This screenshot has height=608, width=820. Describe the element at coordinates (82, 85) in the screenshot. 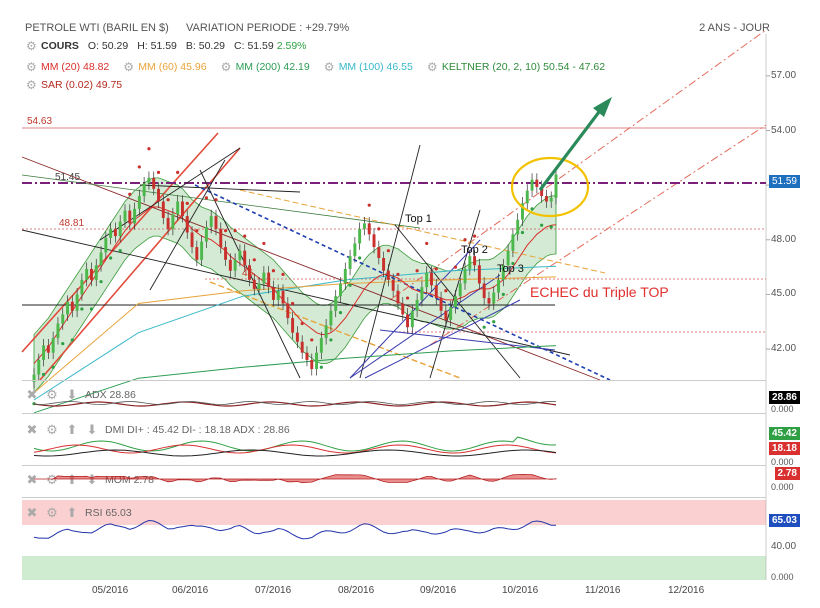

I see `legend-sar-label: SAR (0.02) 49.75` at that location.